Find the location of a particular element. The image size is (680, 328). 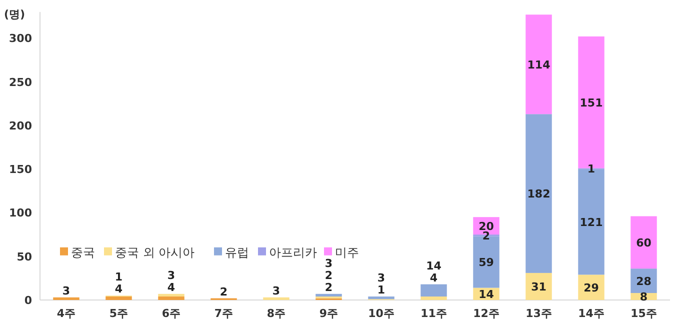

y-tick-label: 0 is located at coordinates (28, 300).